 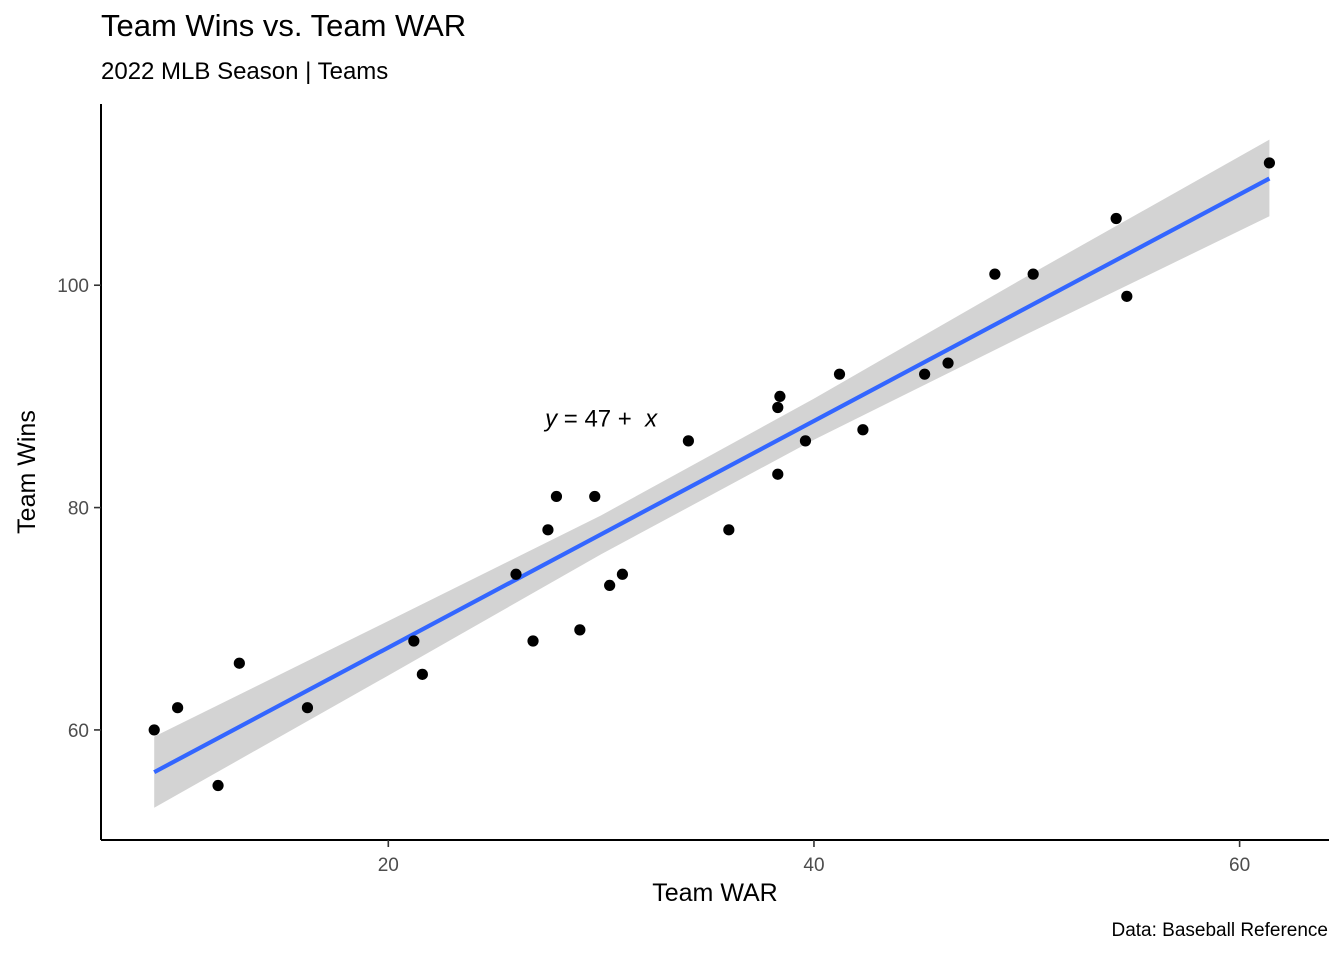 I want to click on regression-equation: y = 47 + x, so click(x=600, y=419).